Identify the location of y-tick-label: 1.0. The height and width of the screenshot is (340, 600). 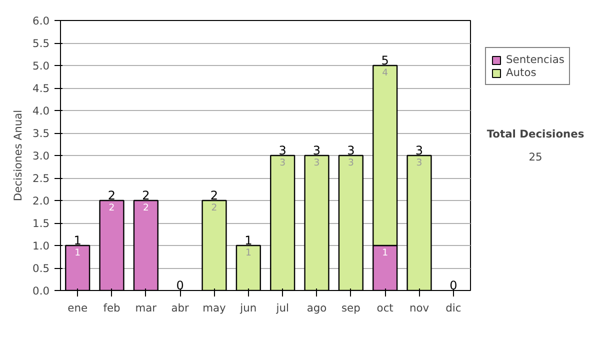
(41, 246).